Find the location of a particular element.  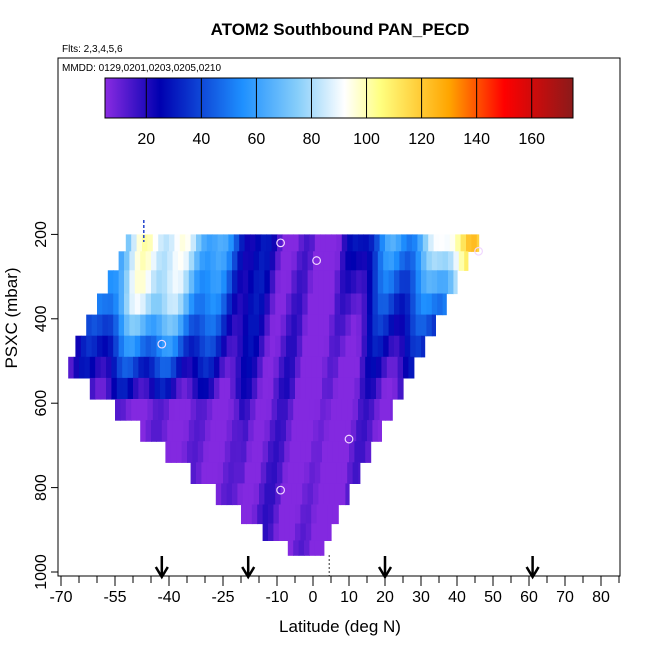

colorbar-tick-label: 100 is located at coordinates (366, 139).